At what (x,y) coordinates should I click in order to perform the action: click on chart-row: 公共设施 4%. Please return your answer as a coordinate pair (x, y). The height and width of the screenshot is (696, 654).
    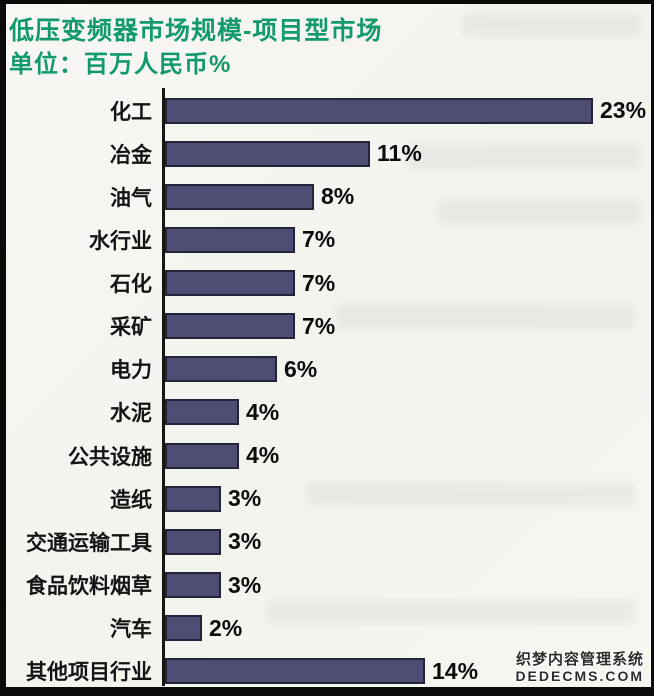
    Looking at the image, I should click on (328, 455).